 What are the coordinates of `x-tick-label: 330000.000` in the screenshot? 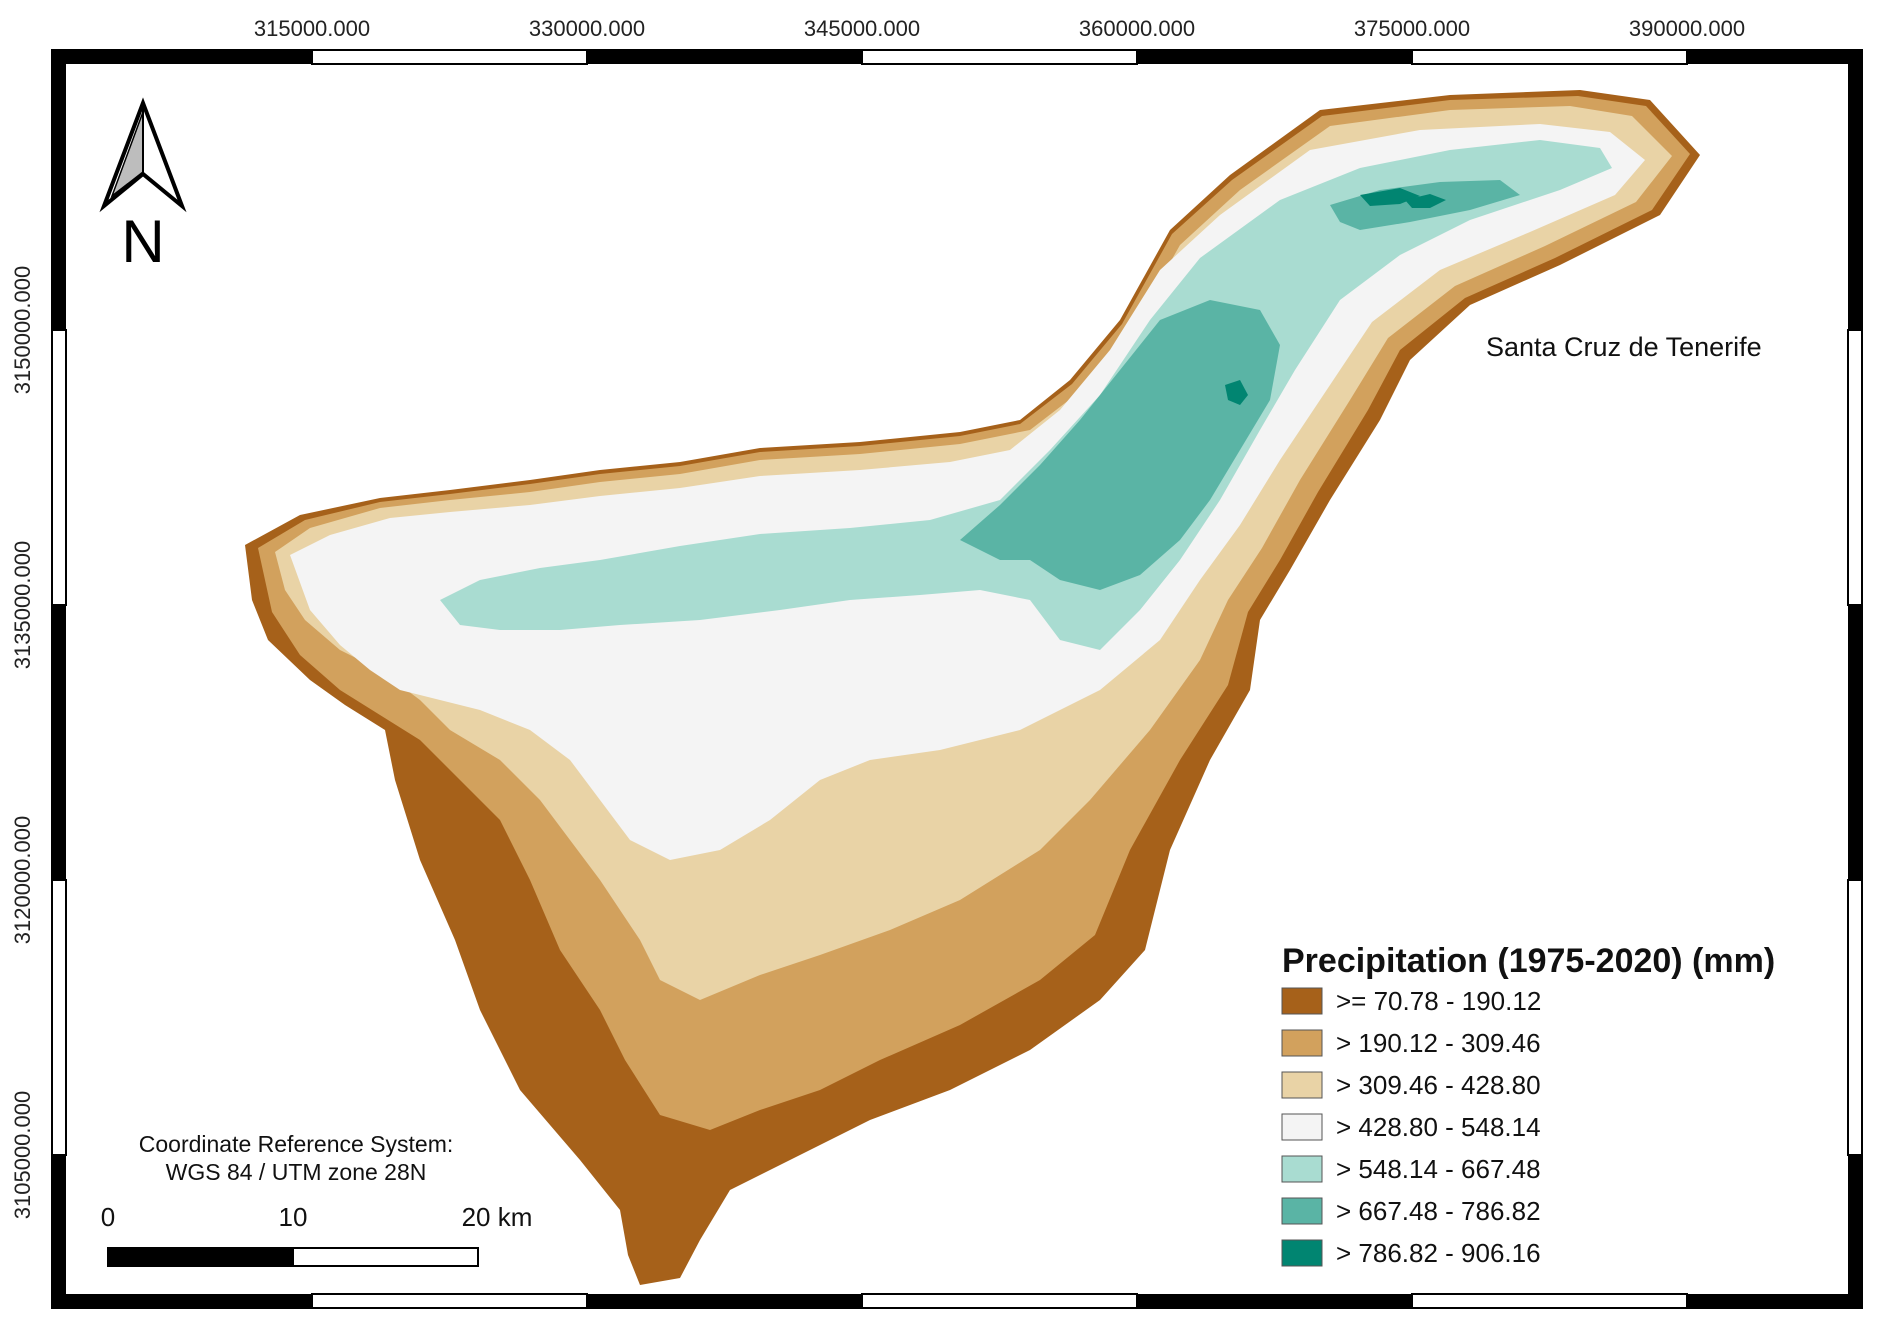 It's located at (587, 28).